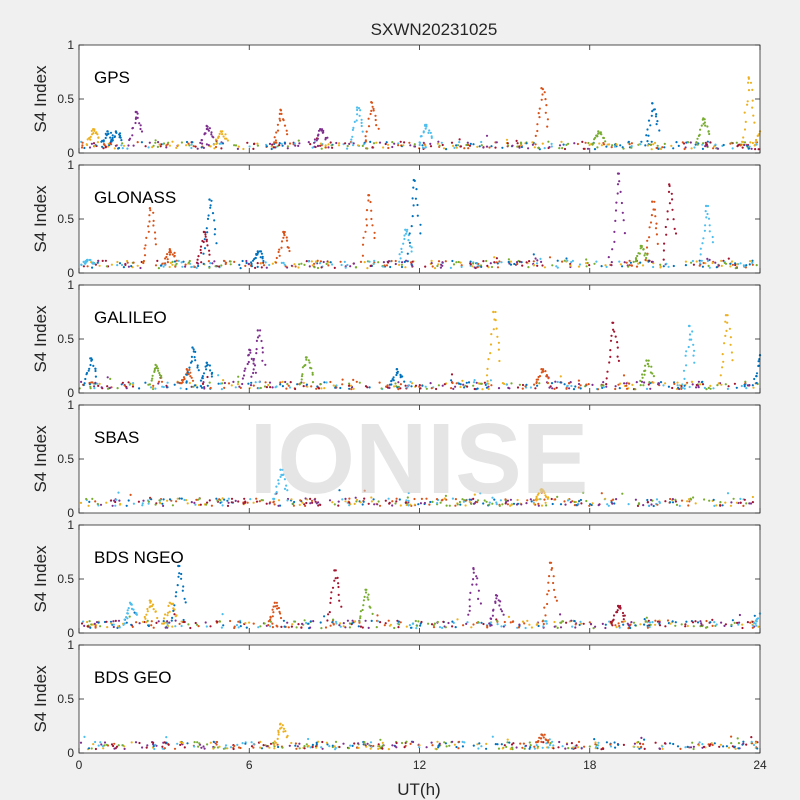 The height and width of the screenshot is (800, 800). What do you see at coordinates (418, 789) in the screenshot?
I see `x-axis-label: UT(h)` at bounding box center [418, 789].